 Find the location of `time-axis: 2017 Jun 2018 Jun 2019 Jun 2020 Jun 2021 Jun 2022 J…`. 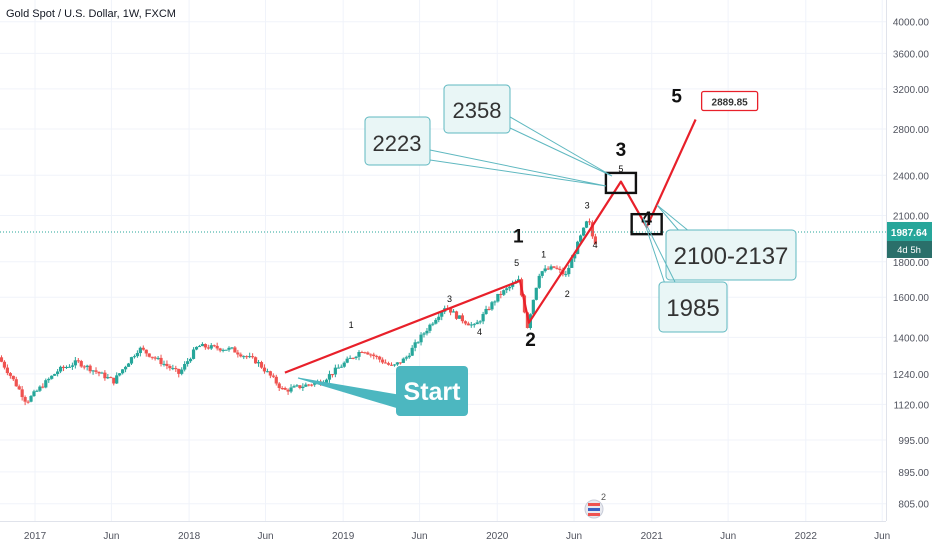

time-axis: 2017 Jun 2018 Jun 2019 Jun 2020 Jun 2021 Jun 2022 J… is located at coordinates (445, 532).